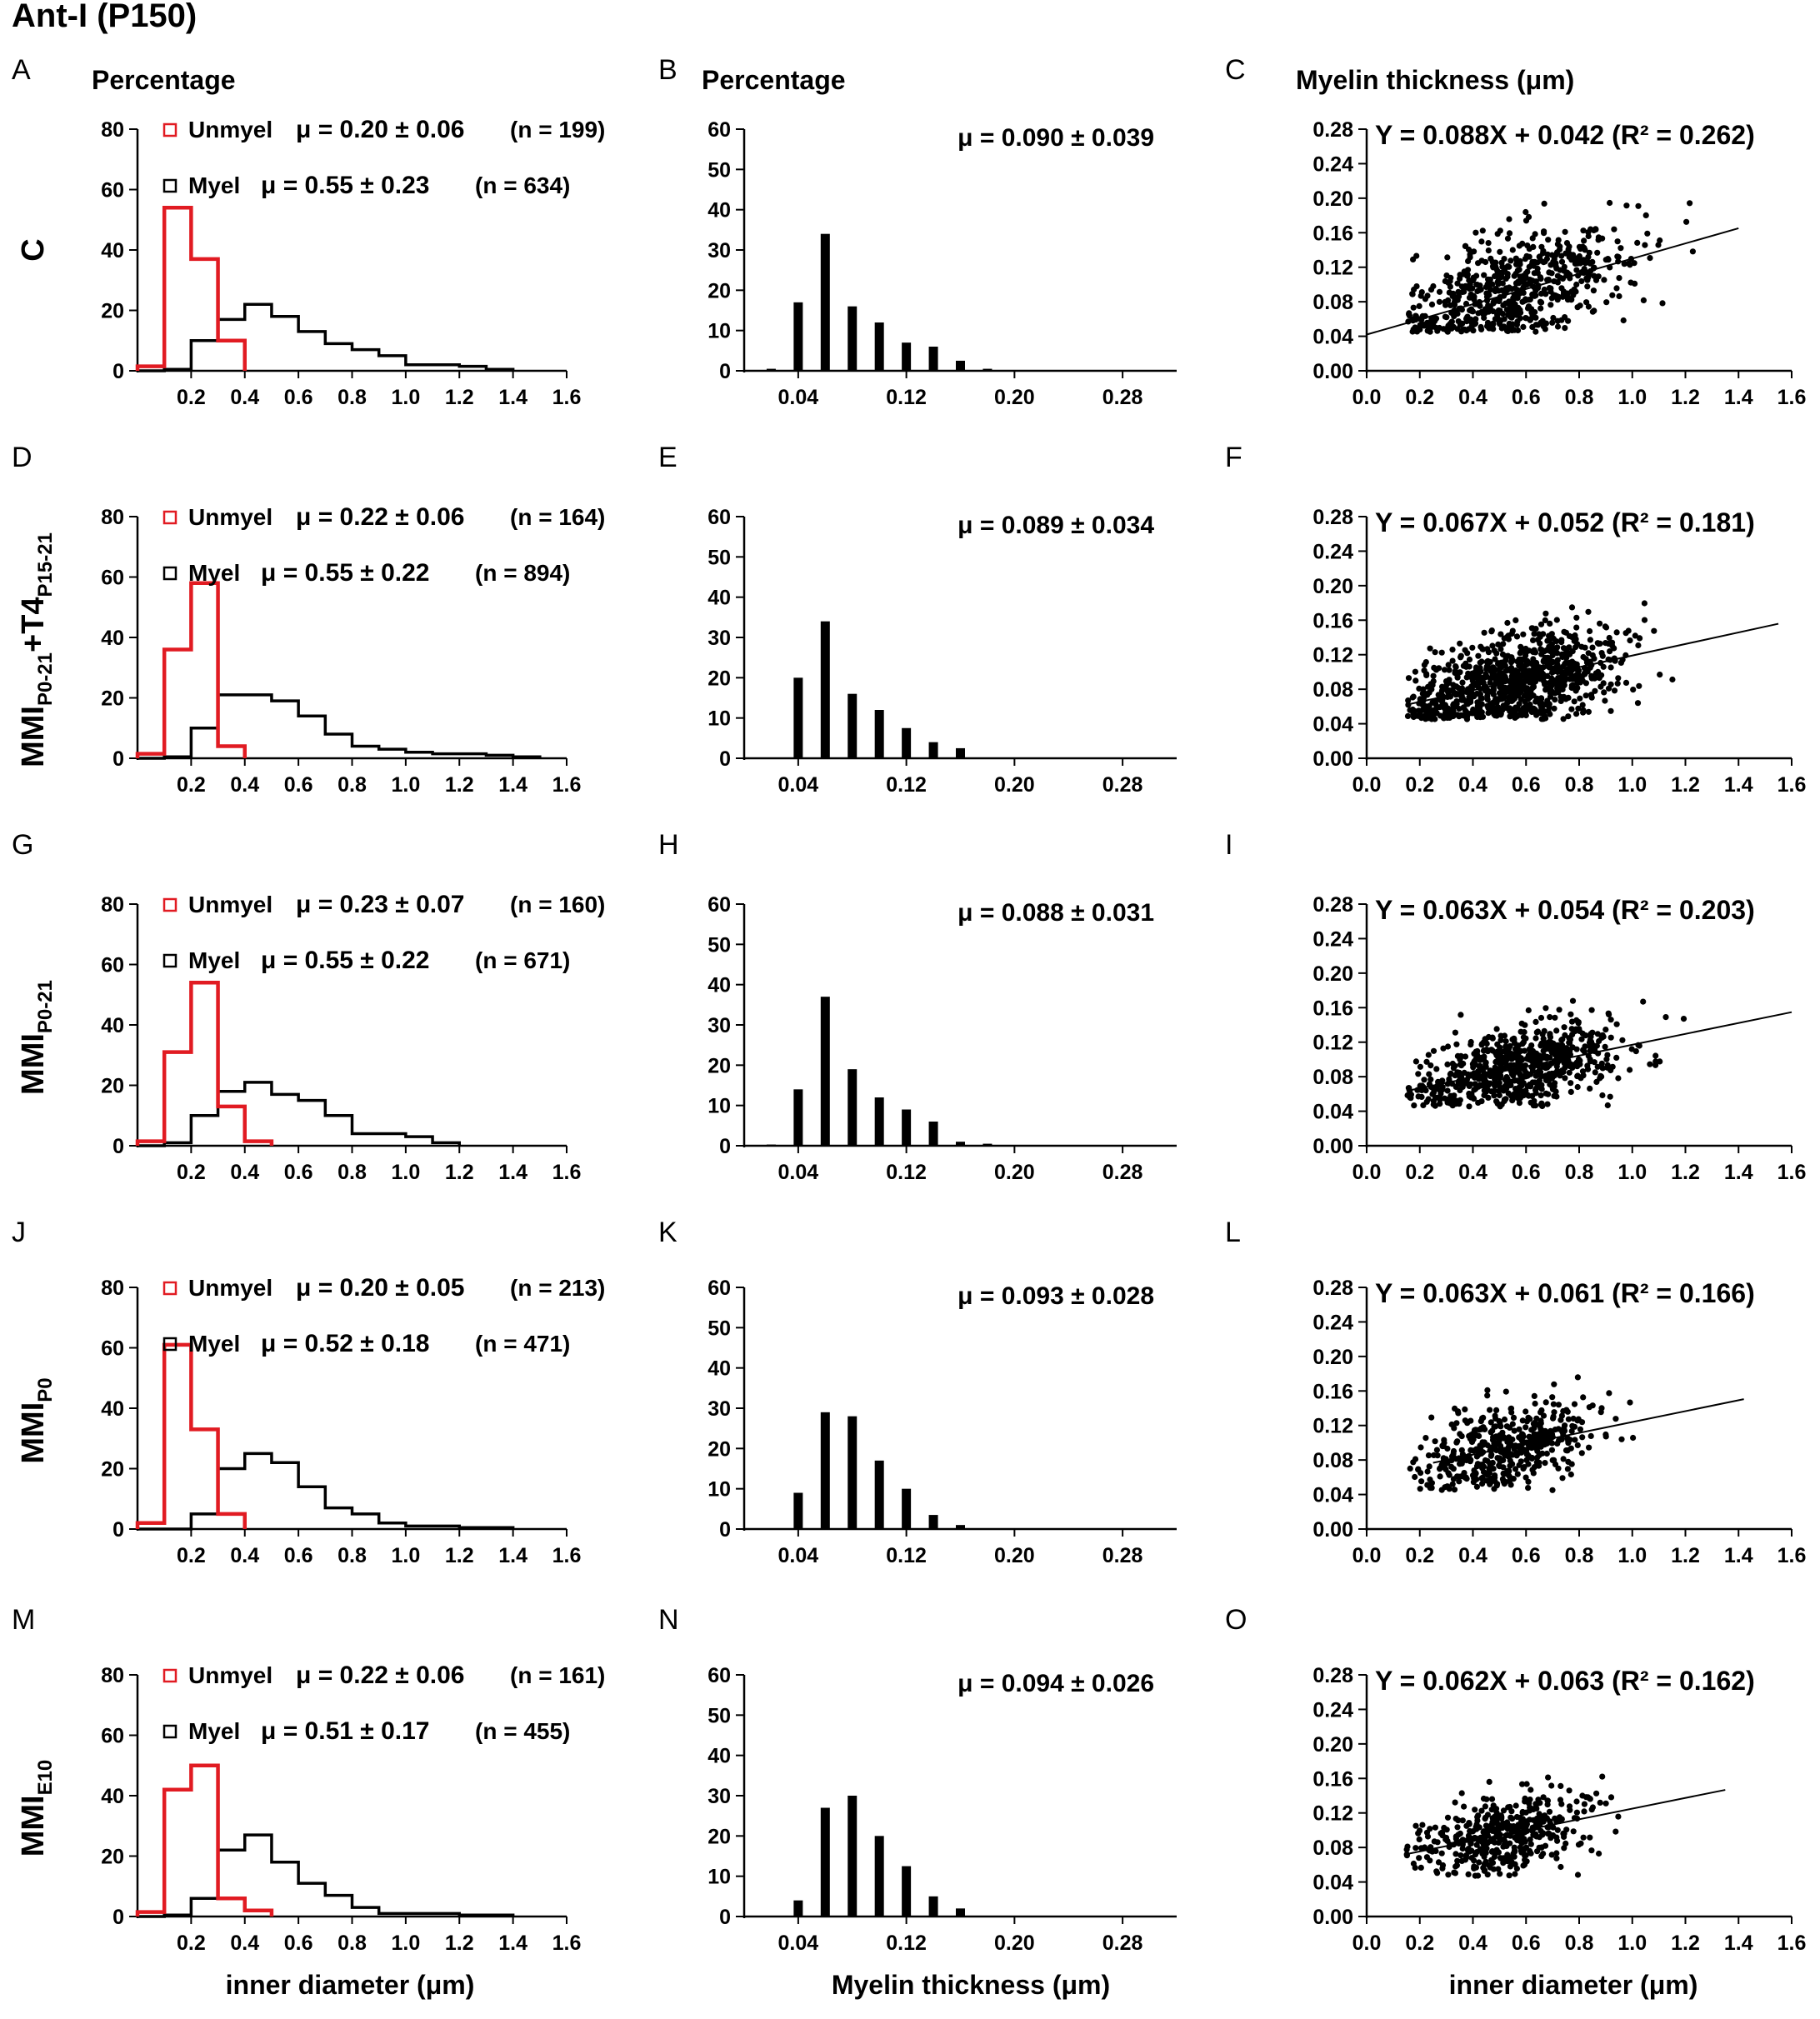 The width and height of the screenshot is (1820, 2019). What do you see at coordinates (350, 1985) in the screenshot?
I see `x-axis-title-diameter-histogram: inner diameter (μm)` at bounding box center [350, 1985].